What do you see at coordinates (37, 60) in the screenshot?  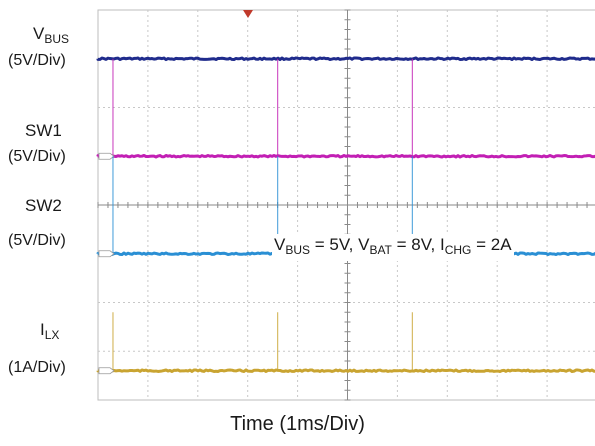 I see `channel-scale-vbus: (5V/Div)` at bounding box center [37, 60].